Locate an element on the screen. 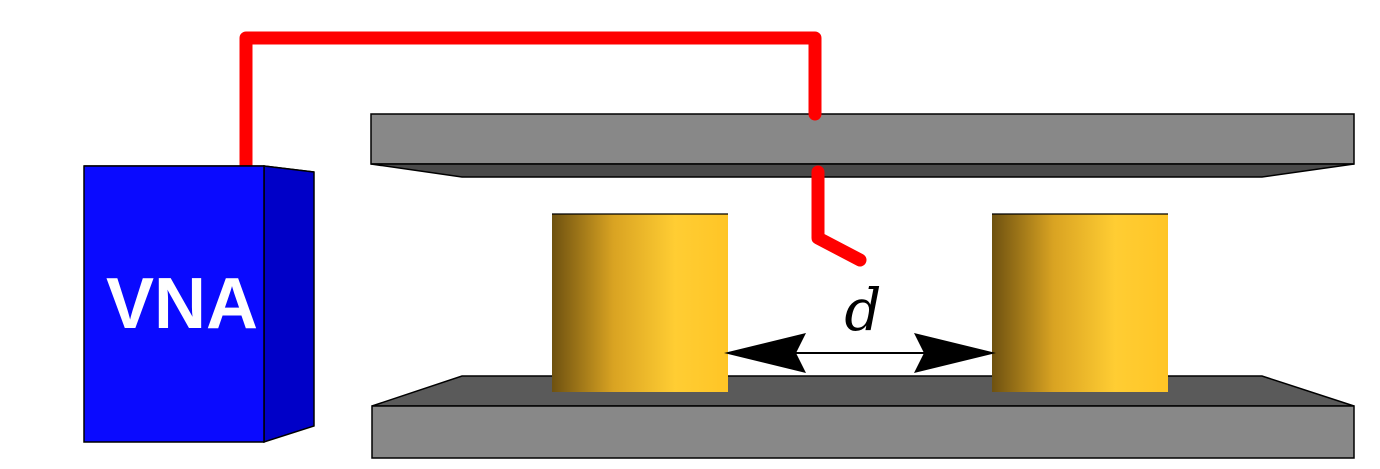 This screenshot has width=1380, height=469. top-plate-front-face is located at coordinates (862, 139).